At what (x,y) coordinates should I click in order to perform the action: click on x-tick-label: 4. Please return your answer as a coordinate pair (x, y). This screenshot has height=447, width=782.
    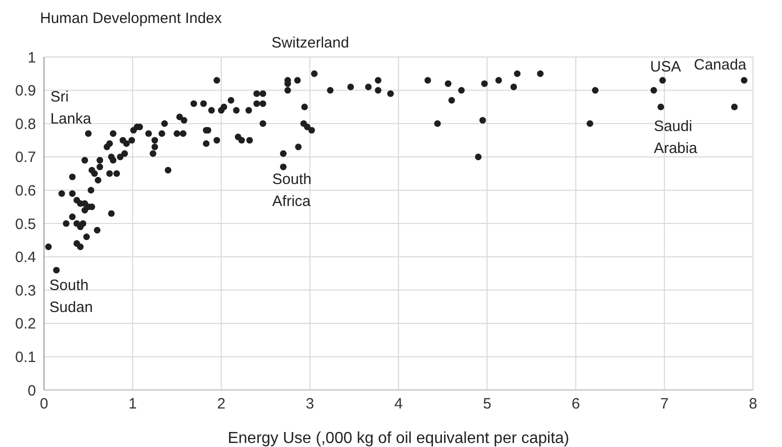
    Looking at the image, I should click on (398, 404).